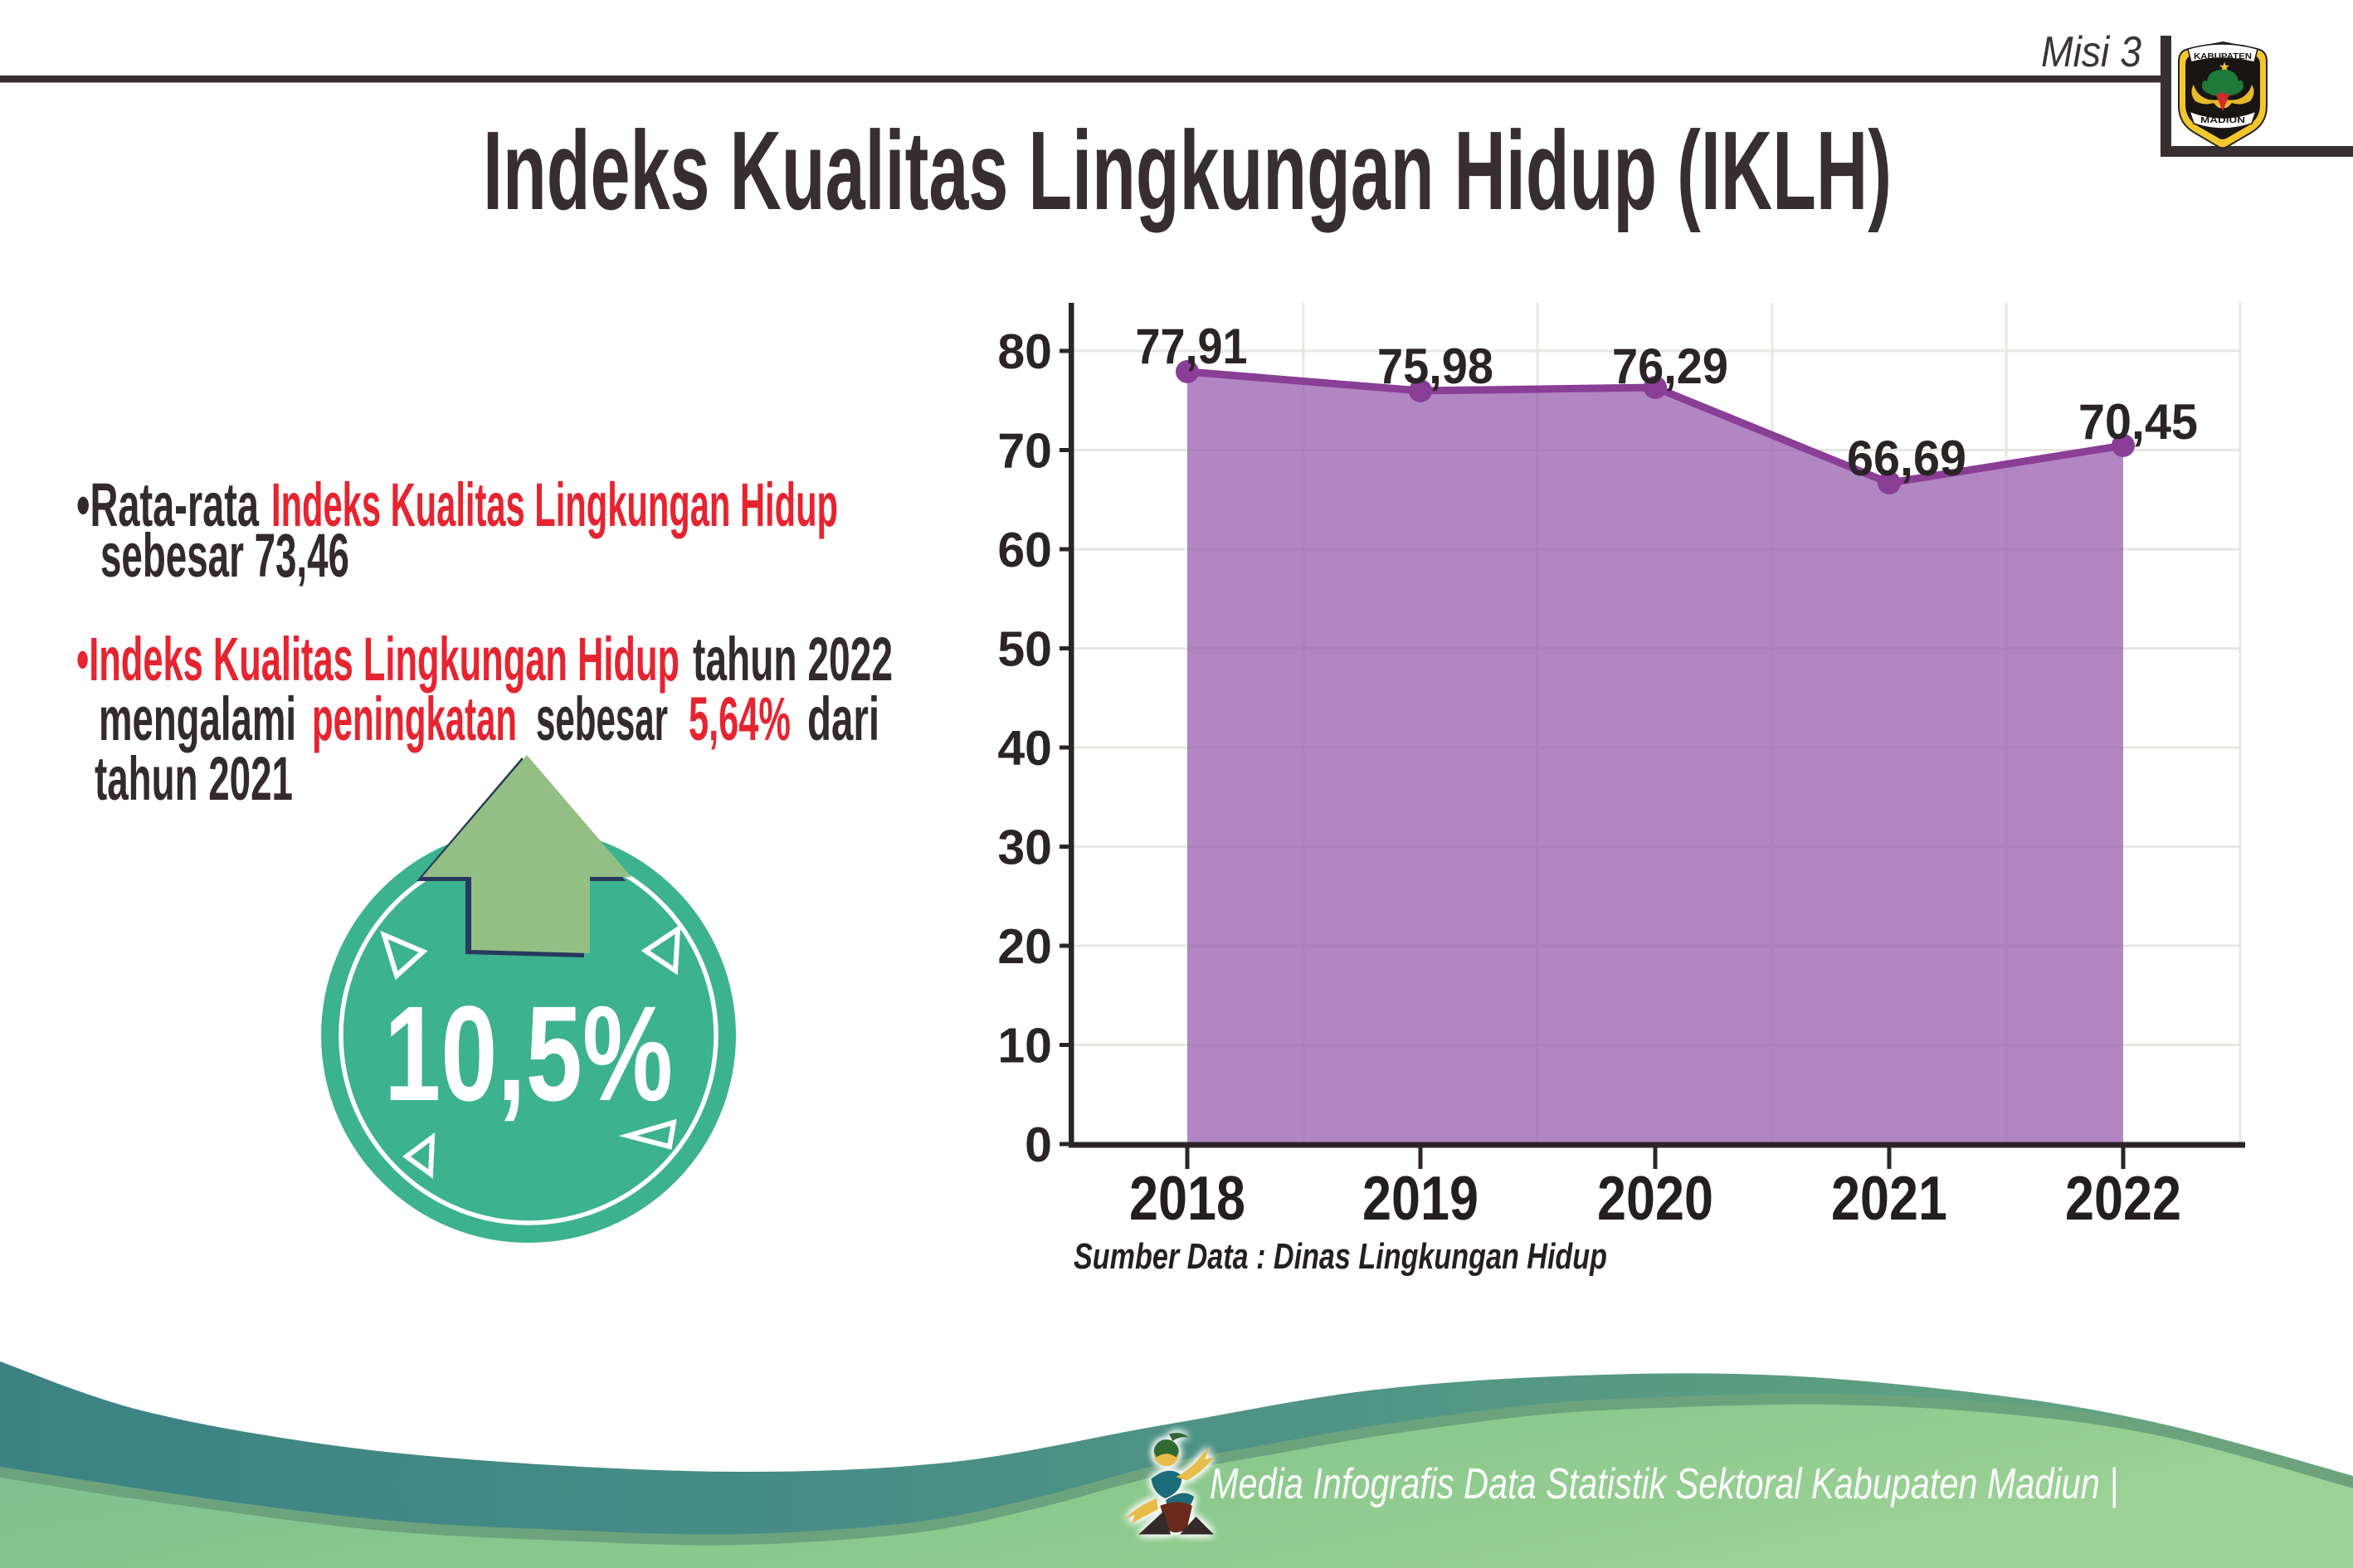  I want to click on svg-text: 30, so click(1024, 848).